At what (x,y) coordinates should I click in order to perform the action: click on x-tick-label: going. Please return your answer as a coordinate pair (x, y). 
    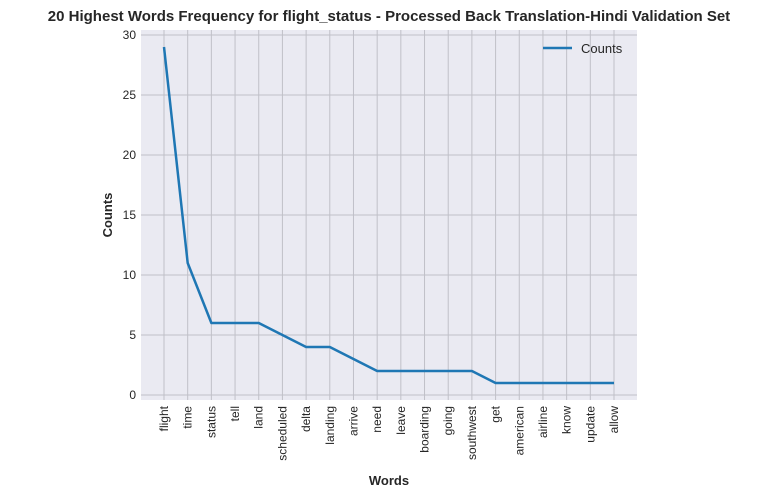
    Looking at the image, I should click on (448, 420).